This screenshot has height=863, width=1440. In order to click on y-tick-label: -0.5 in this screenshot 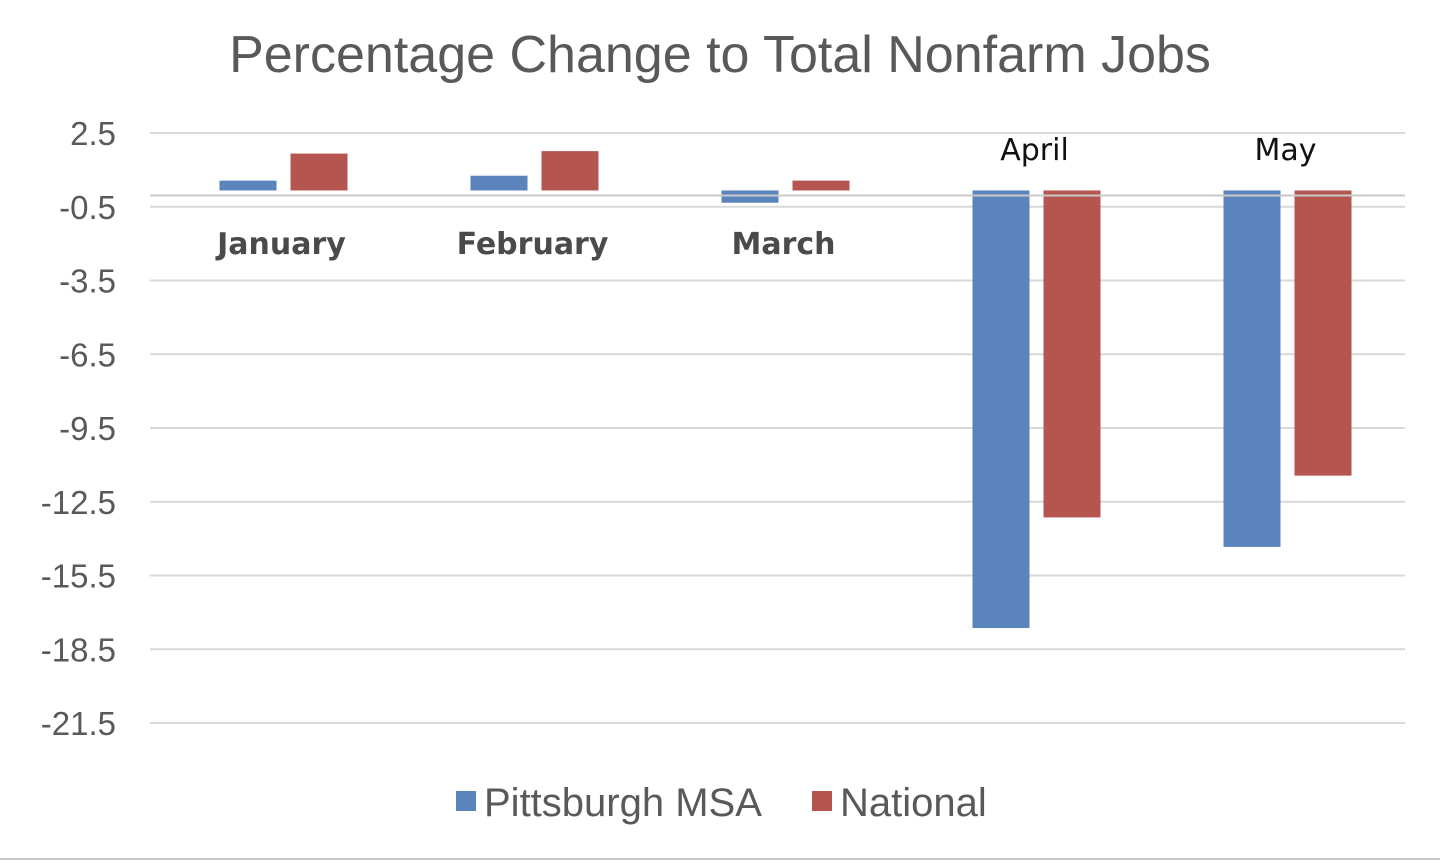, I will do `click(87, 207)`.